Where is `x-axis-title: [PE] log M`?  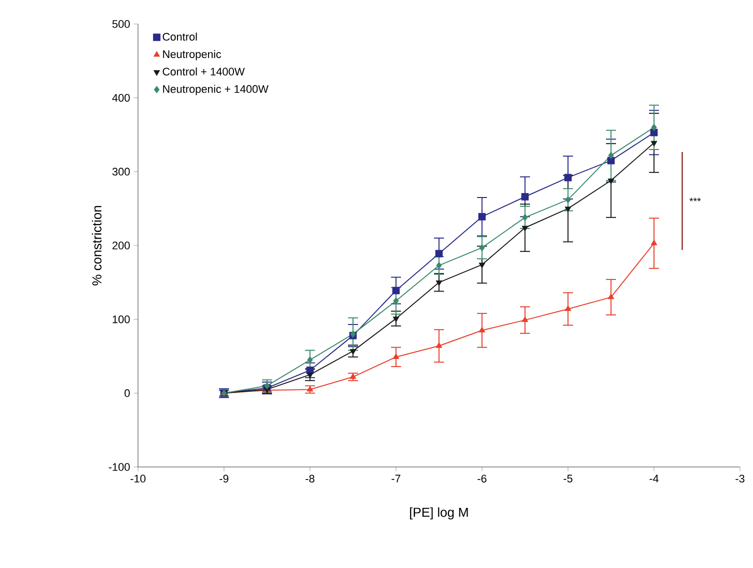 x-axis-title: [PE] log M is located at coordinates (439, 513).